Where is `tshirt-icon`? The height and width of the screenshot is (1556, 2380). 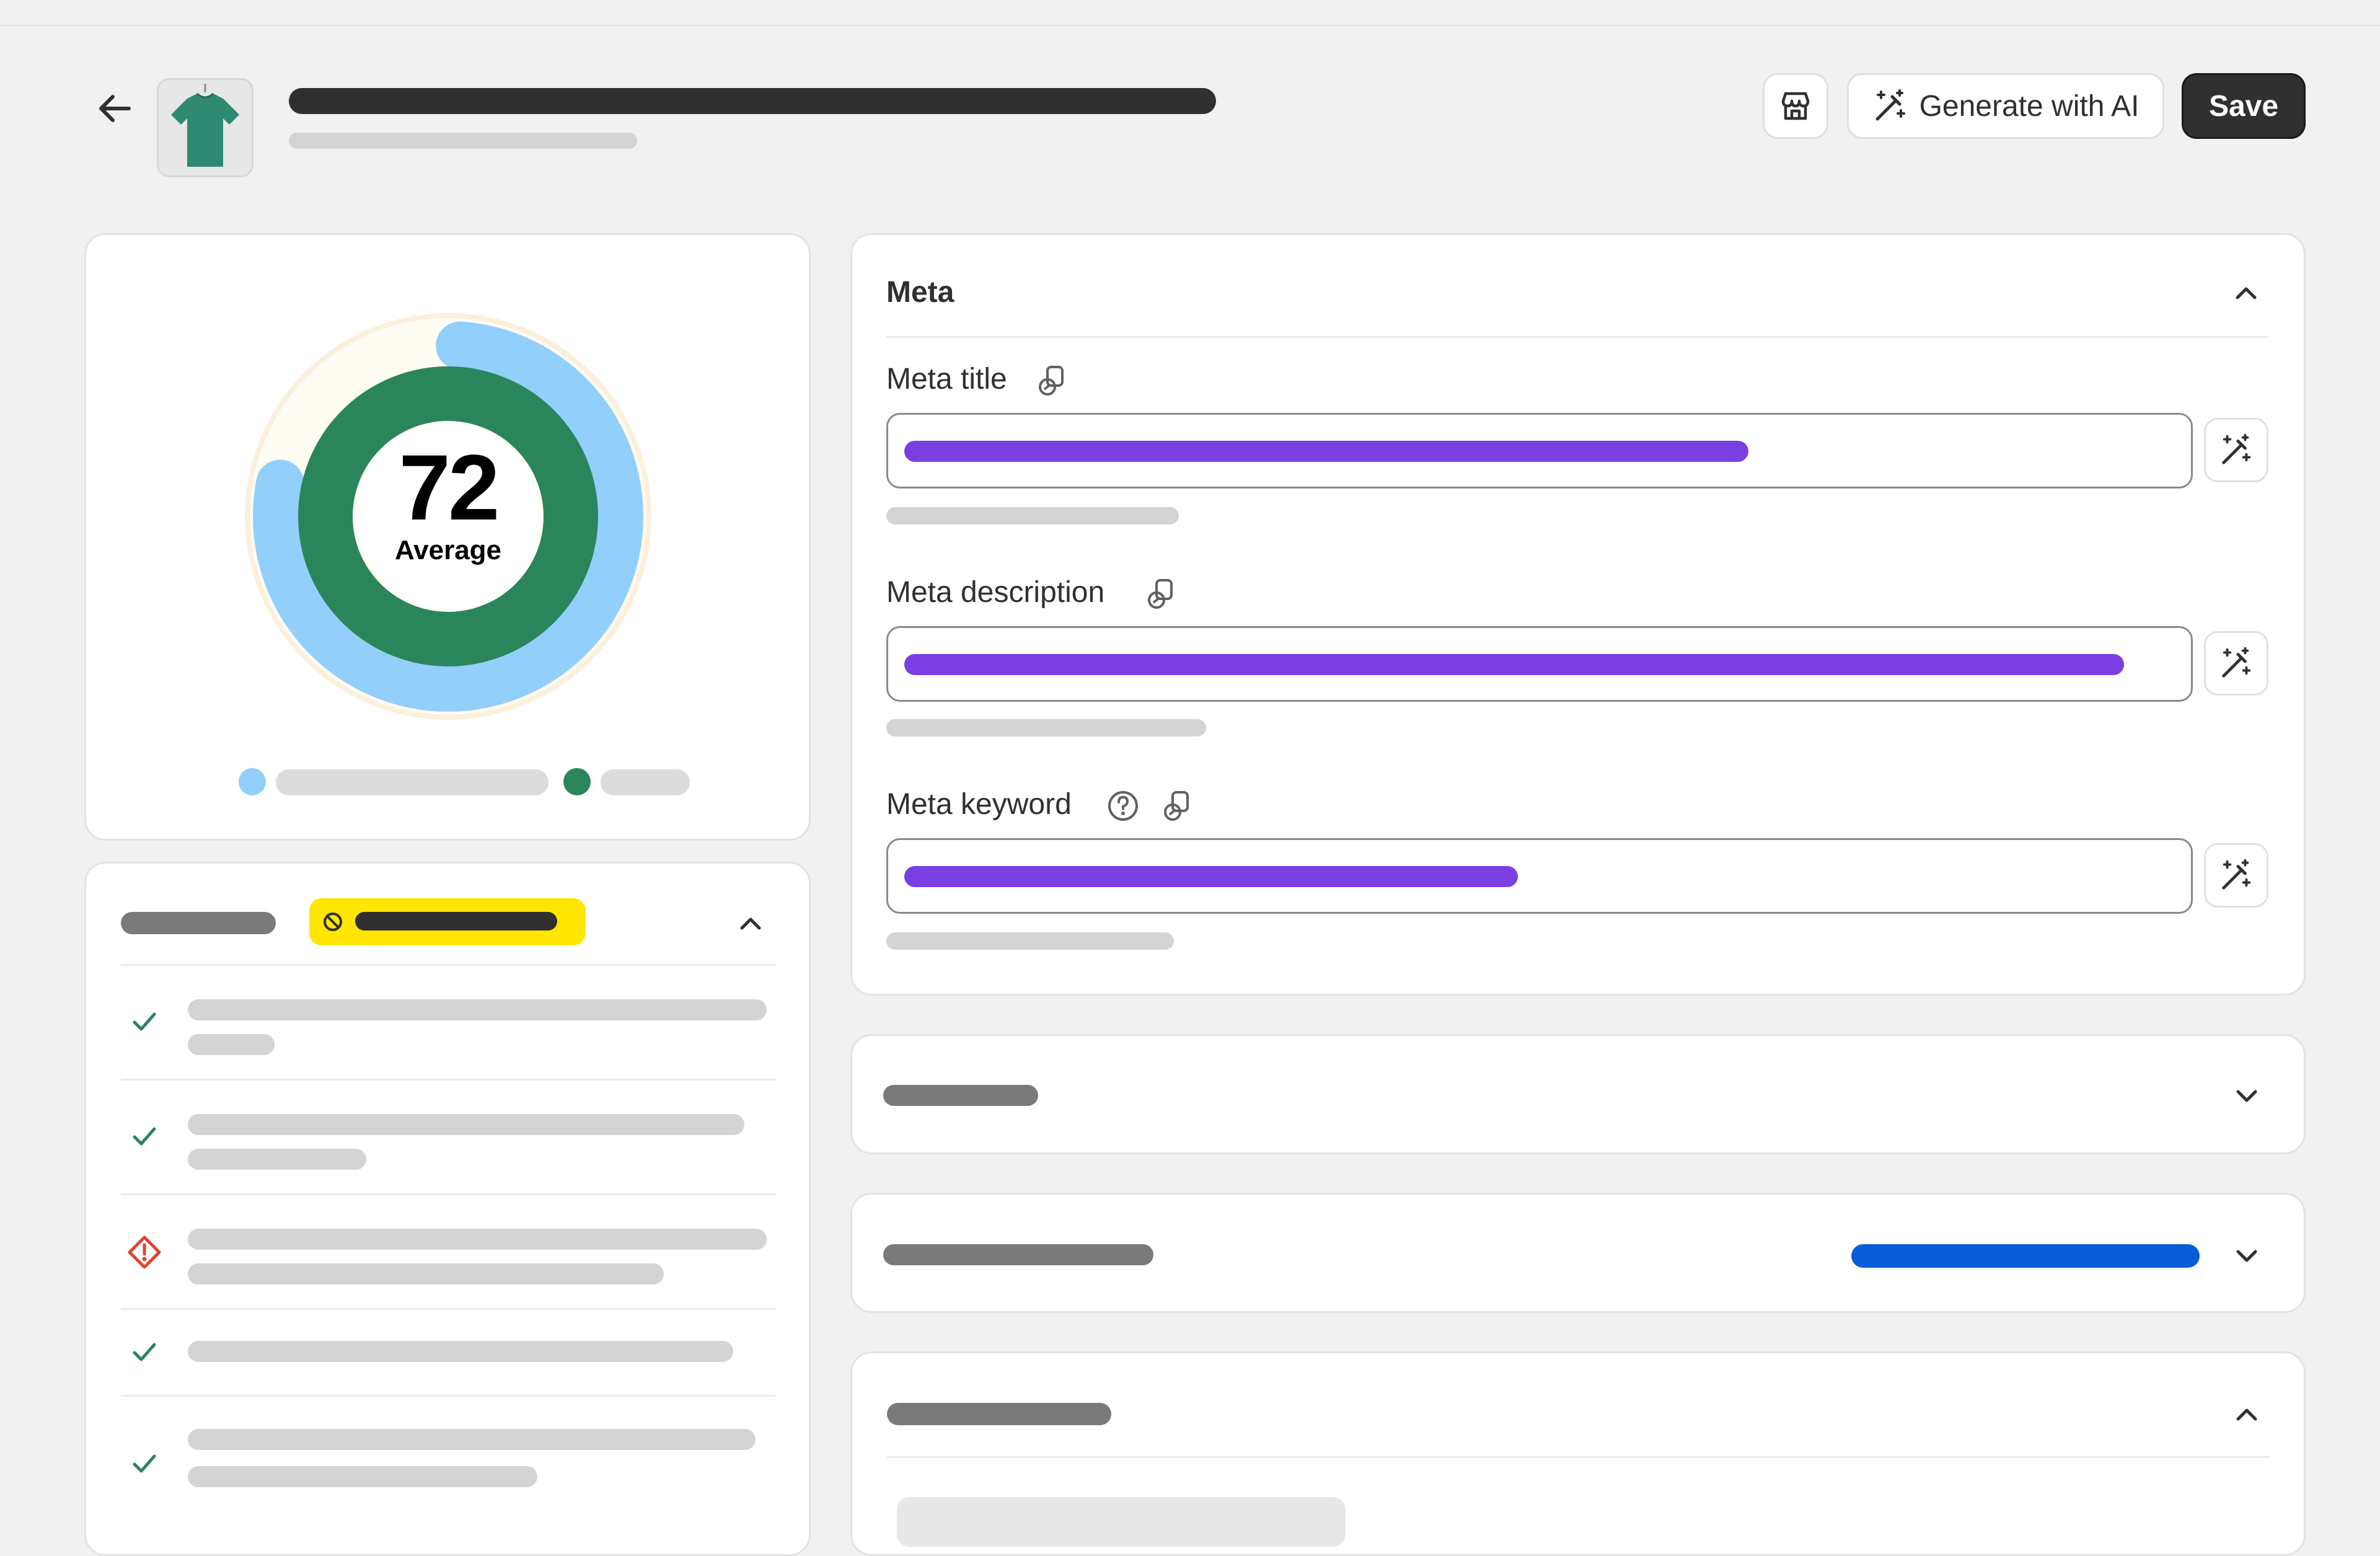 tshirt-icon is located at coordinates (205, 127).